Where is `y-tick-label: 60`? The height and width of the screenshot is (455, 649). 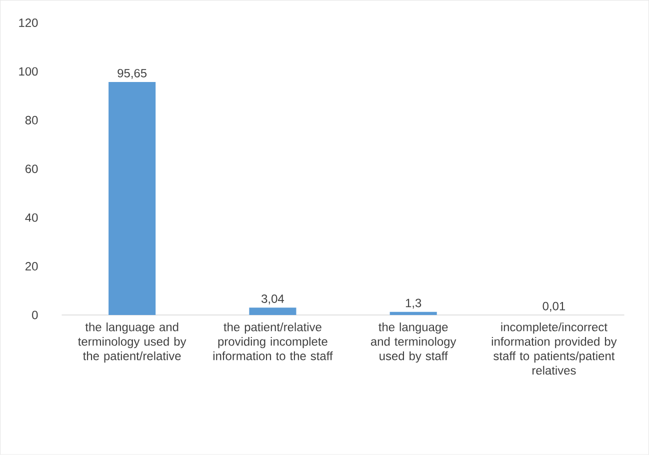 y-tick-label: 60 is located at coordinates (32, 169).